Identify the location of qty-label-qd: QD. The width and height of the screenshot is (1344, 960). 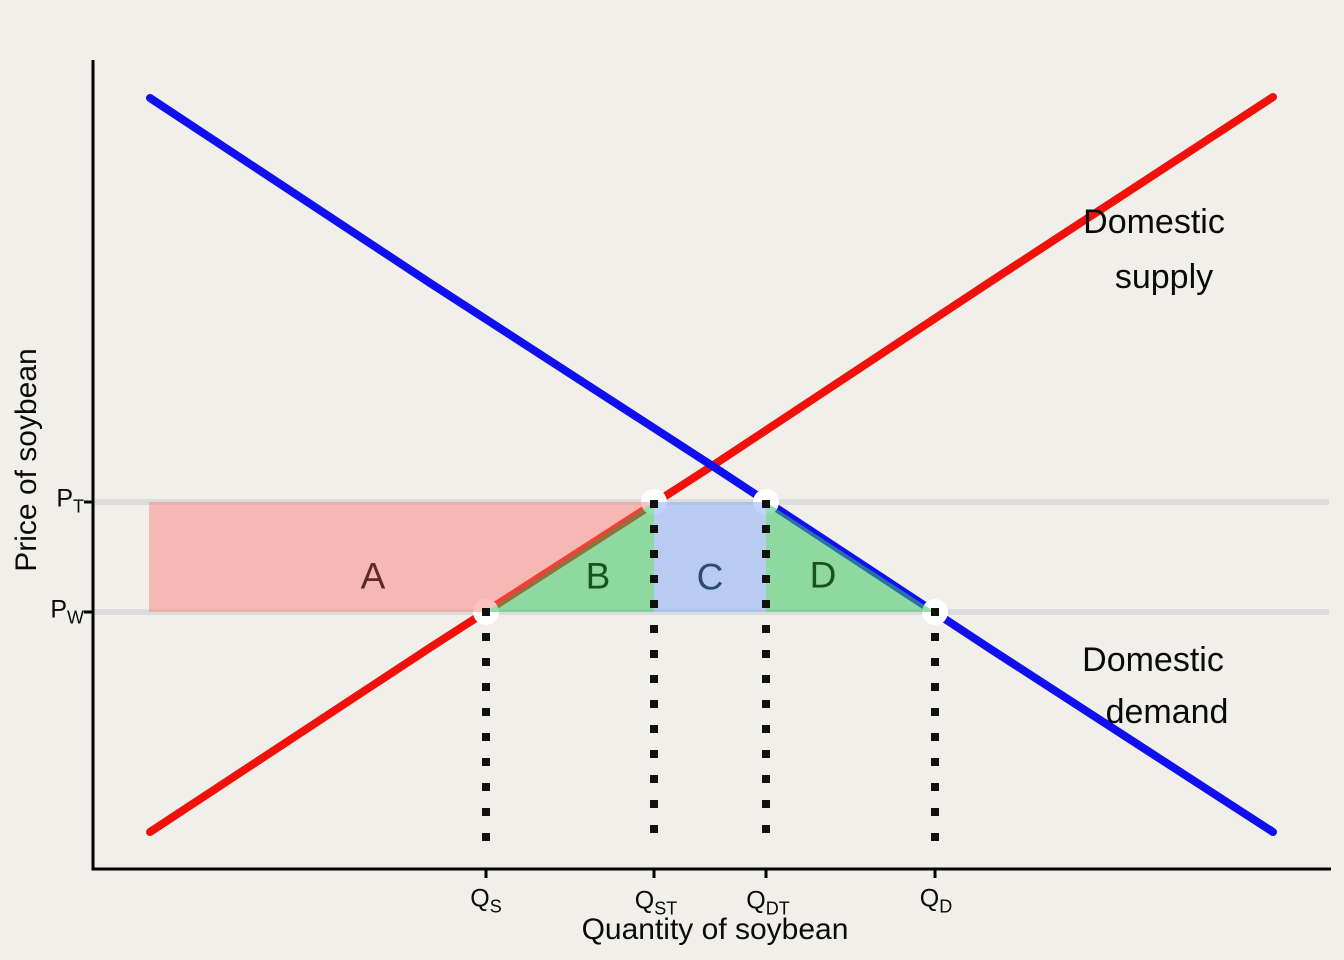
(936, 900).